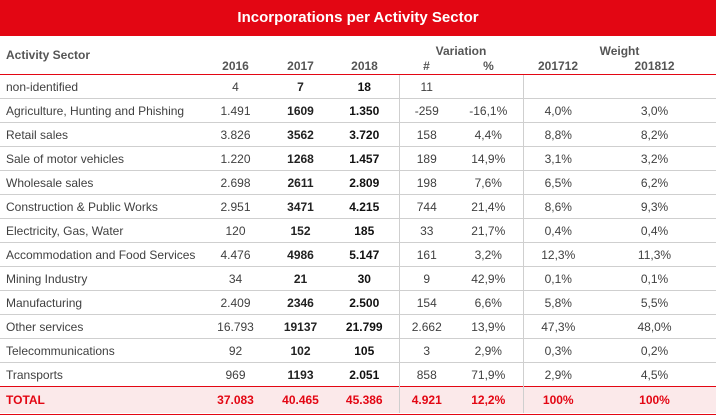 This screenshot has height=417, width=716. What do you see at coordinates (358, 86) in the screenshot?
I see `table-row: non-identified 4 7 18 11` at bounding box center [358, 86].